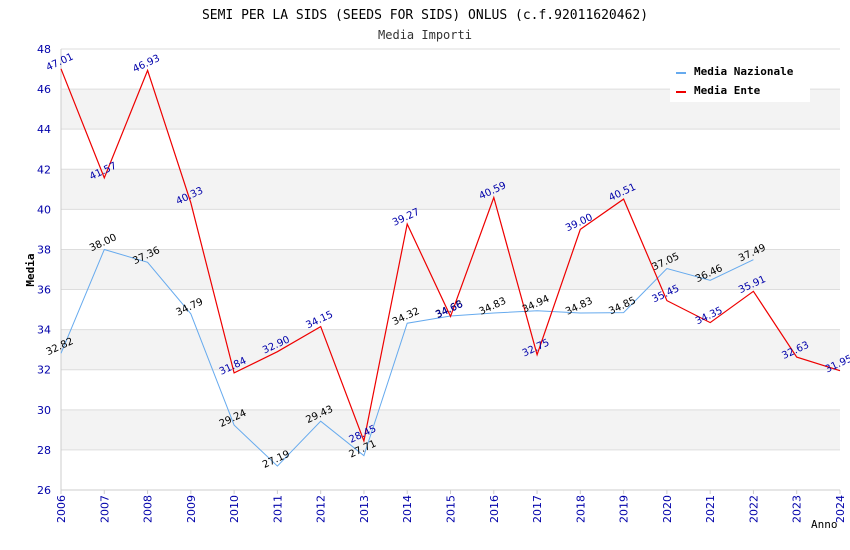 This screenshot has width=850, height=550. I want to click on x-tick-label: 2022, so click(753, 509).